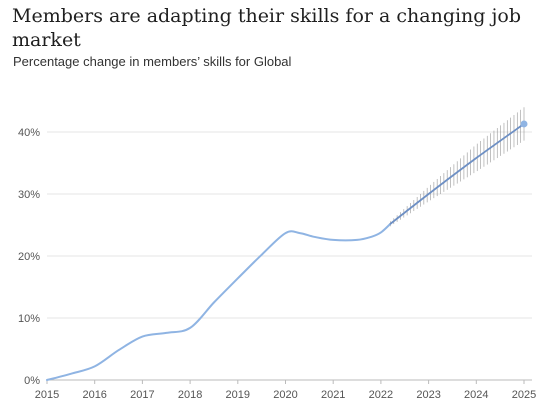 This screenshot has width=554, height=411. What do you see at coordinates (381, 395) in the screenshot?
I see `x-tick-label: 2022` at bounding box center [381, 395].